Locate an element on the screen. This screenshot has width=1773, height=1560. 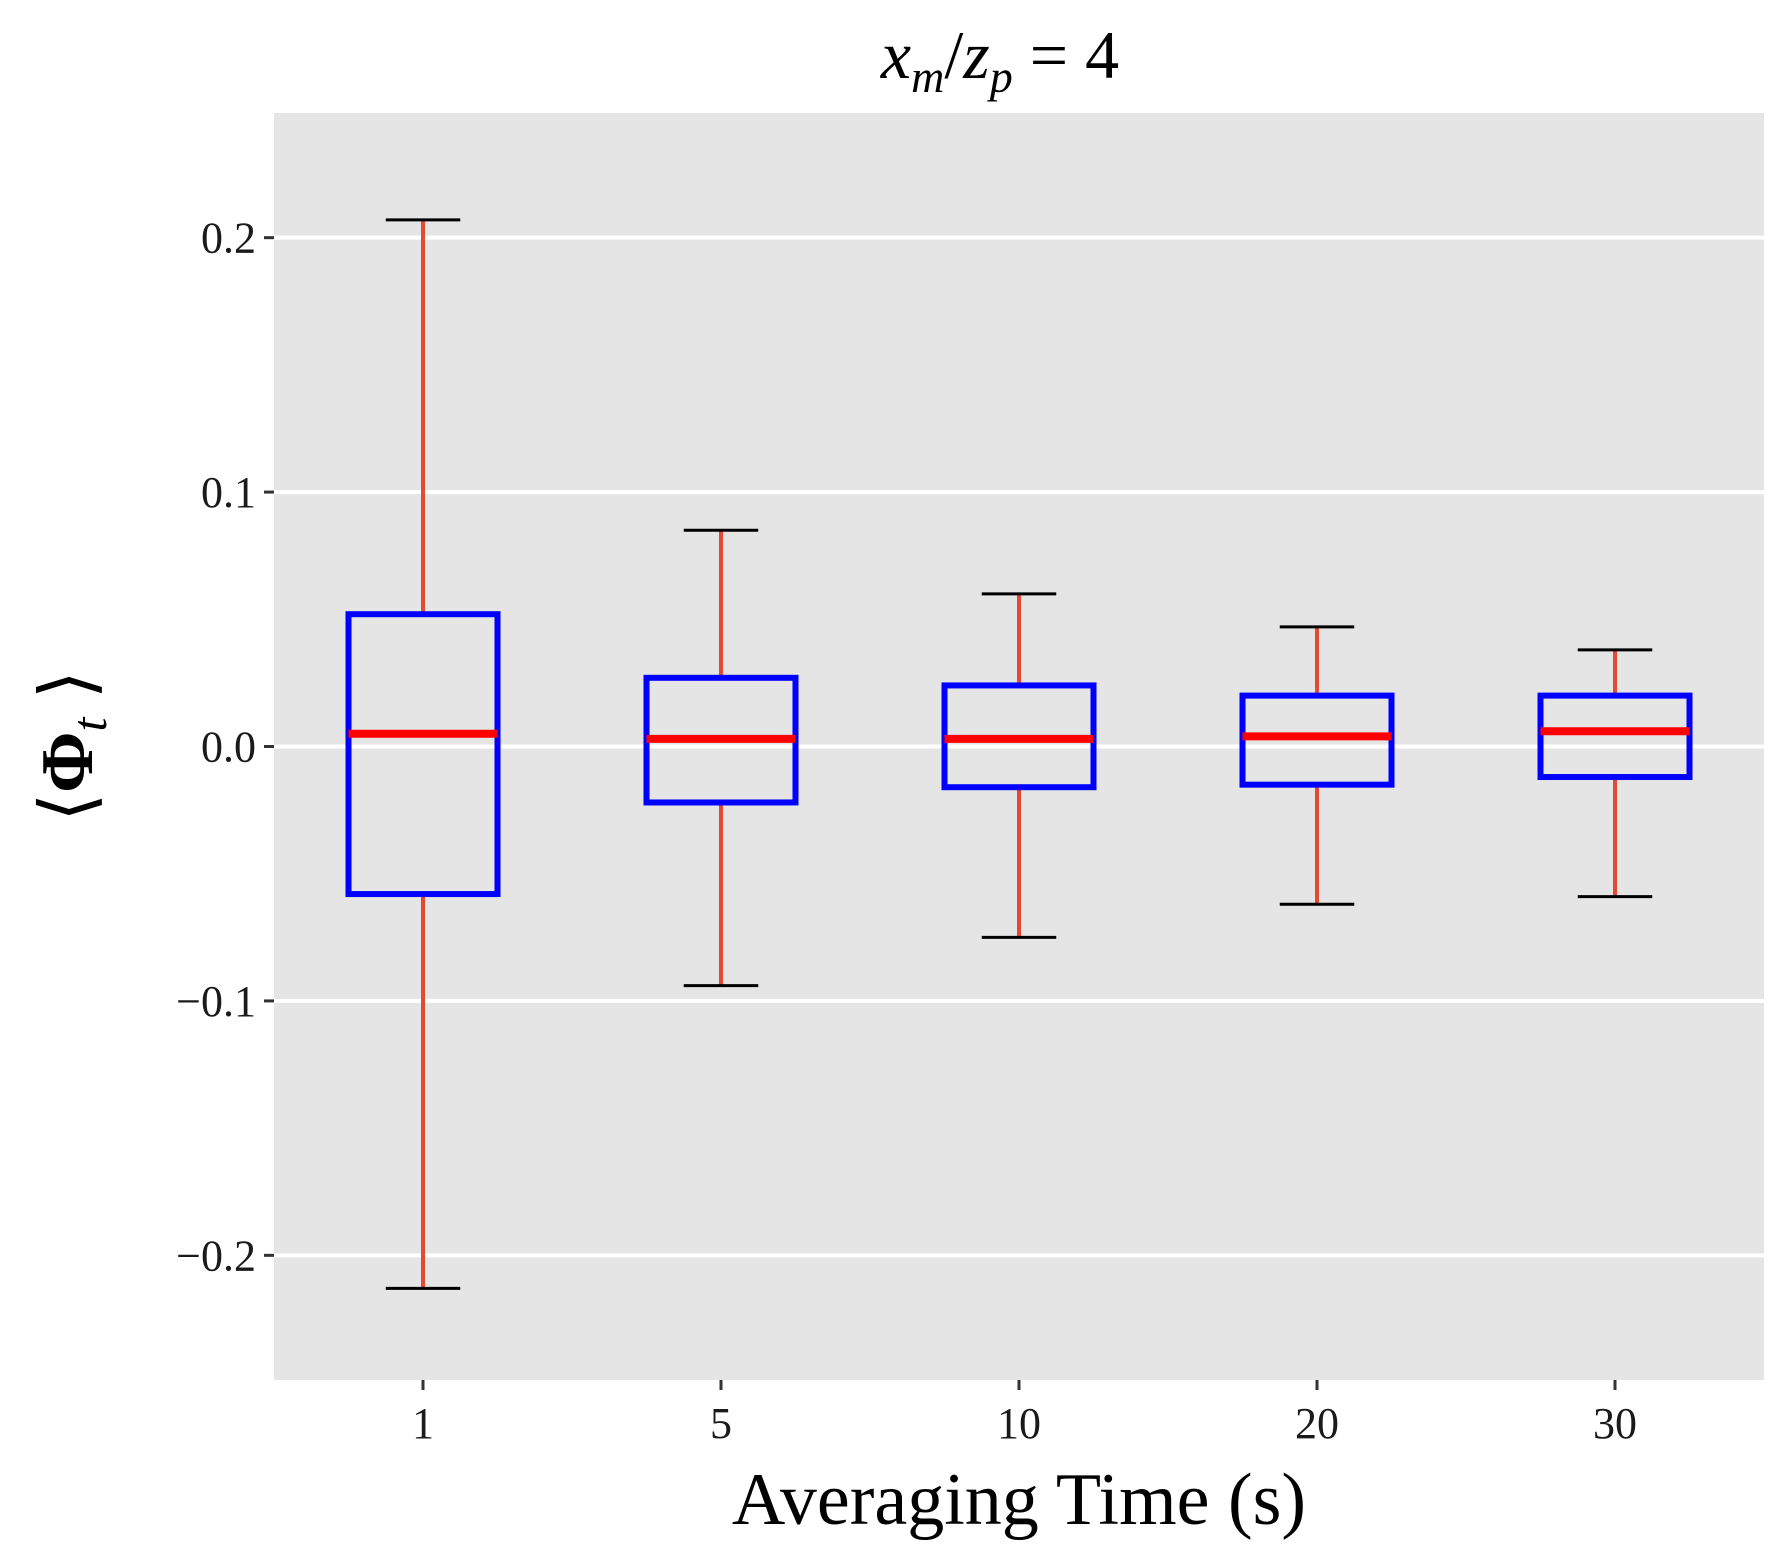
x-tick-label-2: 10 is located at coordinates (1019, 1423).